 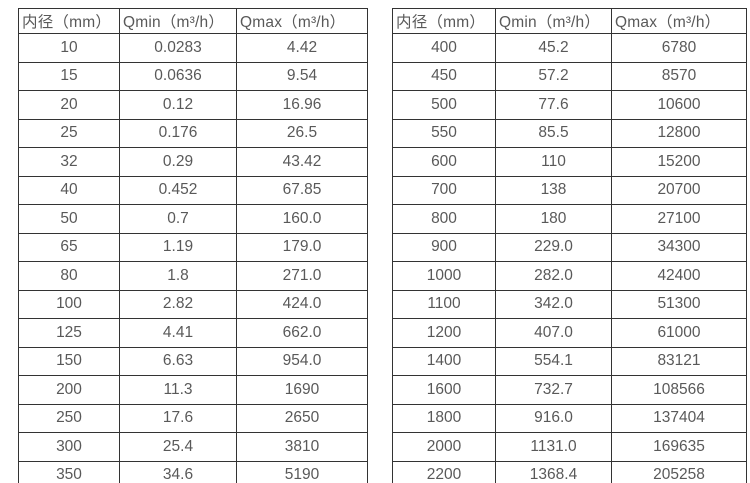 I want to click on table-cell: 662.0, so click(x=302, y=333).